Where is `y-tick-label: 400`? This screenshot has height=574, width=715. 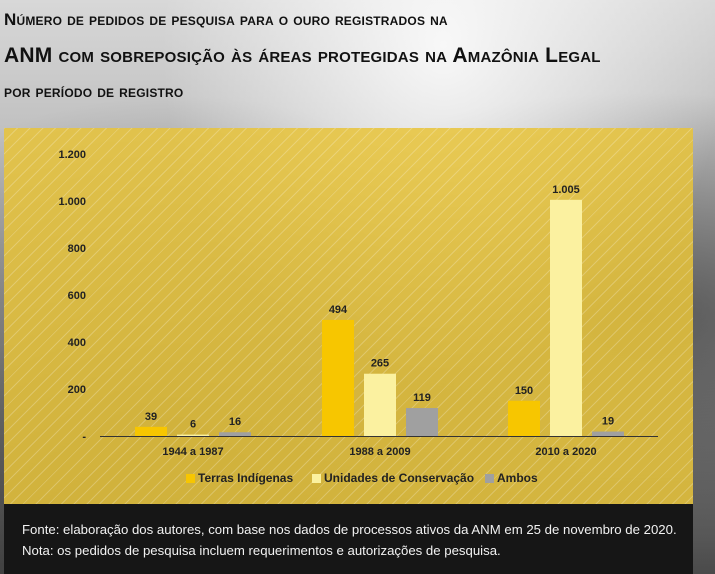 y-tick-label: 400 is located at coordinates (77, 343).